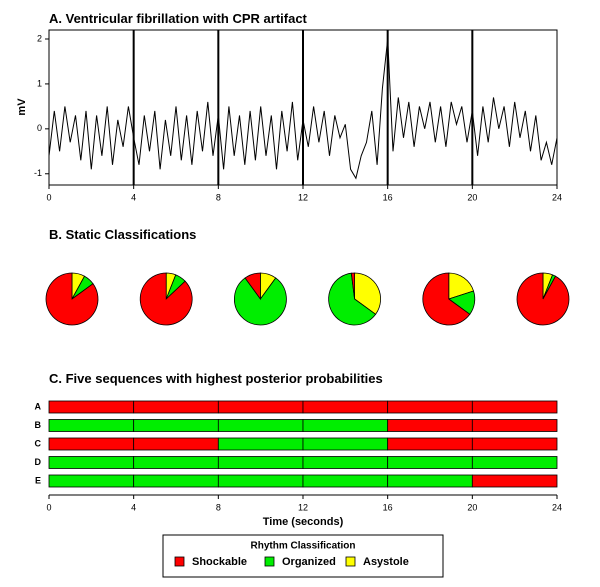 This screenshot has height=587, width=600. What do you see at coordinates (38, 480) in the screenshot?
I see `row-label: E` at bounding box center [38, 480].